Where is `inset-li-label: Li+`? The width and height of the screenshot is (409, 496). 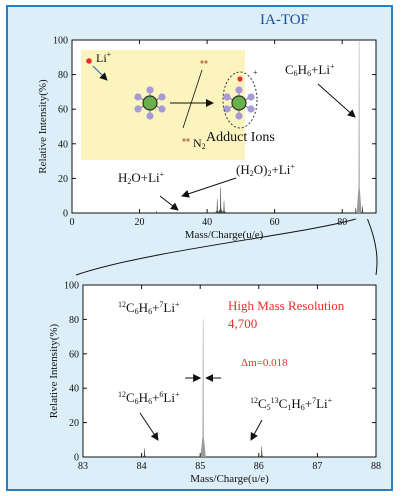 inset-li-label: Li+ is located at coordinates (104, 57).